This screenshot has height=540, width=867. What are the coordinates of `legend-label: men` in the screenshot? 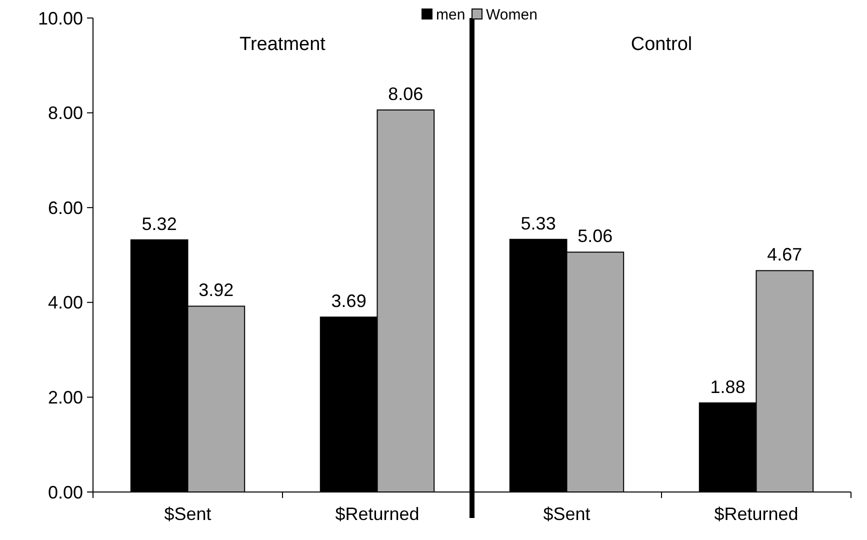 It's located at (451, 15).